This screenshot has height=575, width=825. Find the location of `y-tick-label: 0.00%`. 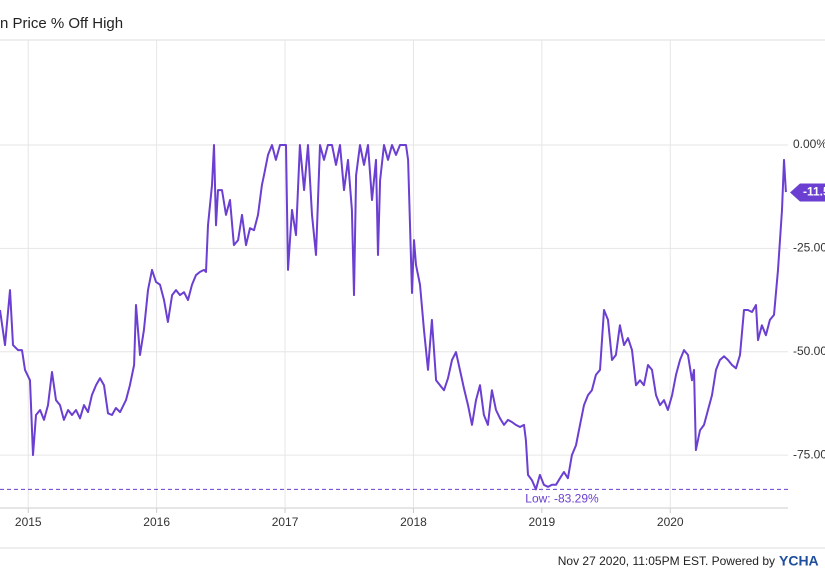

y-tick-label: 0.00% is located at coordinates (809, 144).